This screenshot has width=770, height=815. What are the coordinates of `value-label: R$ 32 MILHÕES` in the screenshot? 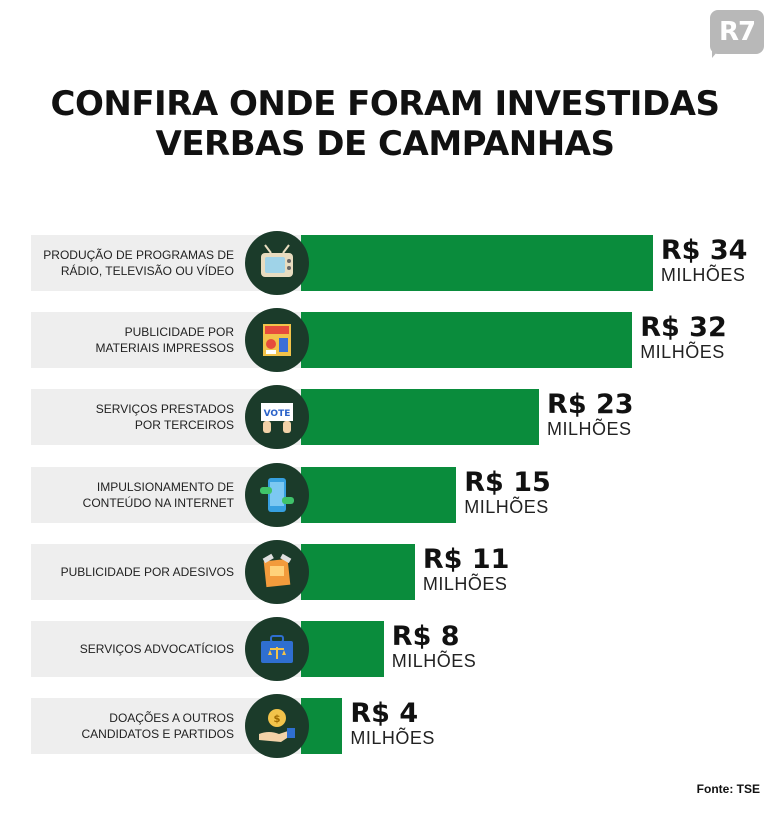 It's located at (683, 337).